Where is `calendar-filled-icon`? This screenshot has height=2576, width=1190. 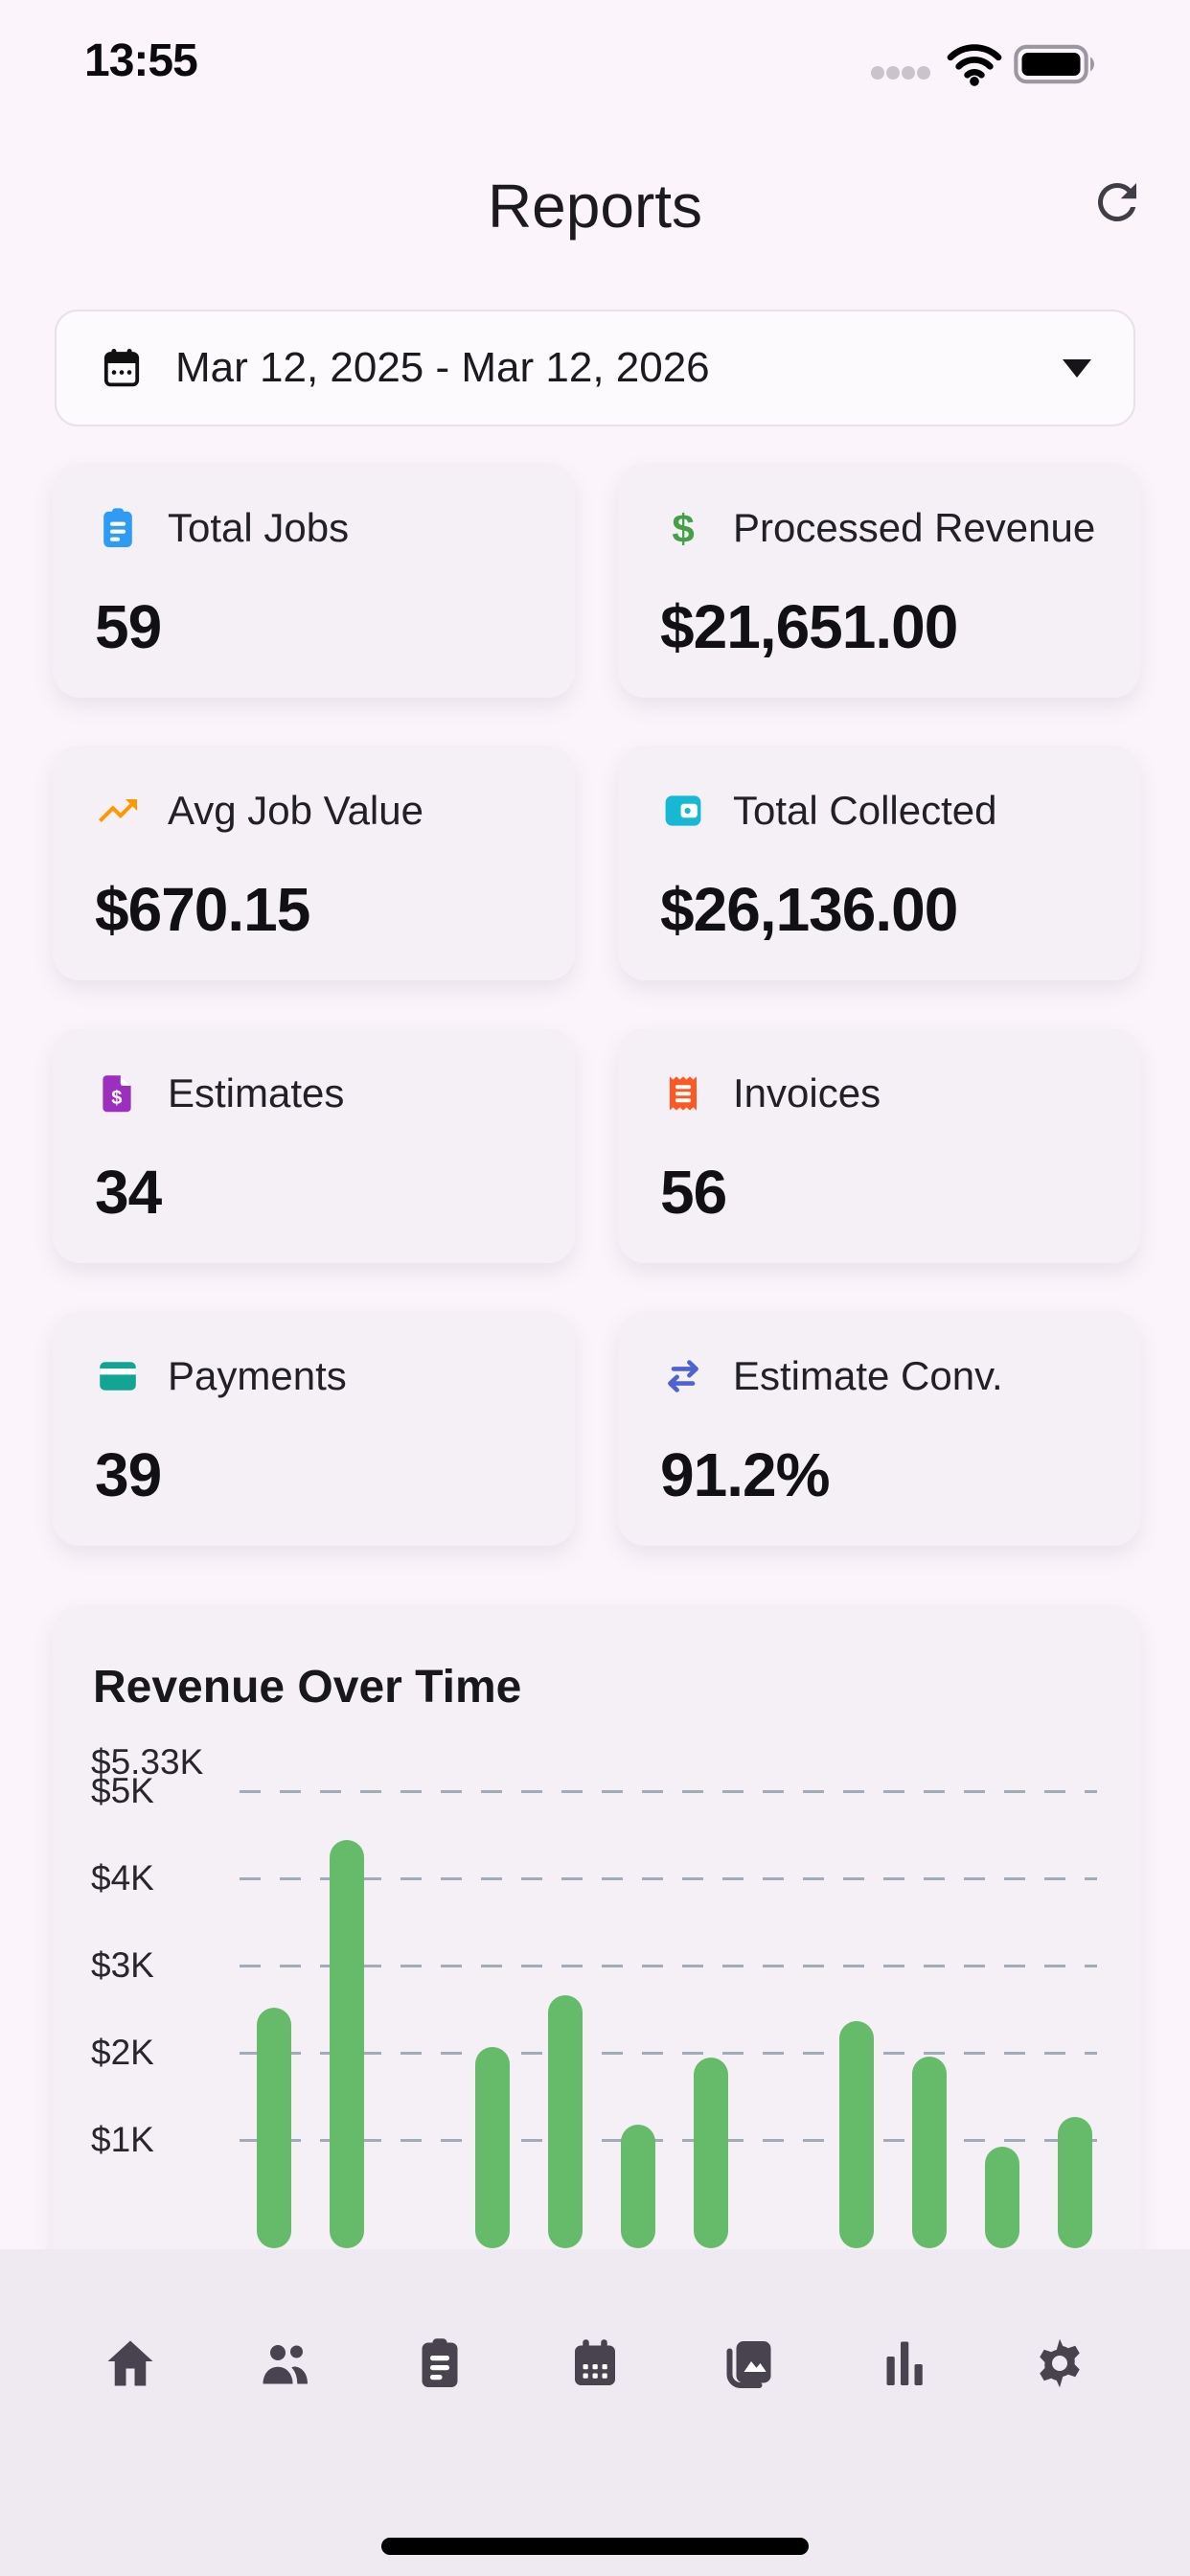 calendar-filled-icon is located at coordinates (595, 2364).